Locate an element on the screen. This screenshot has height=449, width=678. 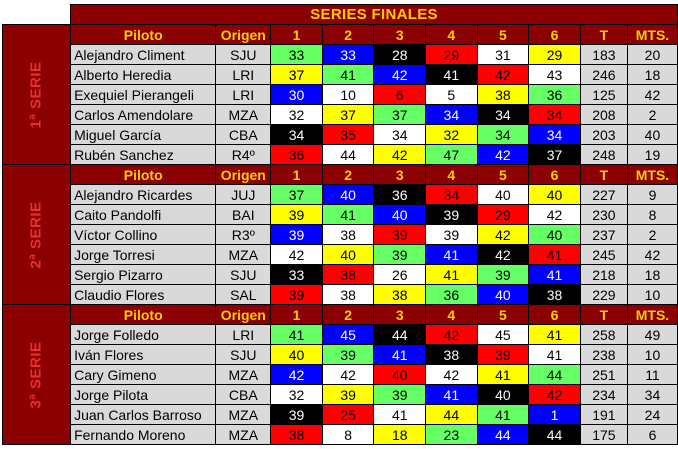
total-score: 229 is located at coordinates (603, 294).